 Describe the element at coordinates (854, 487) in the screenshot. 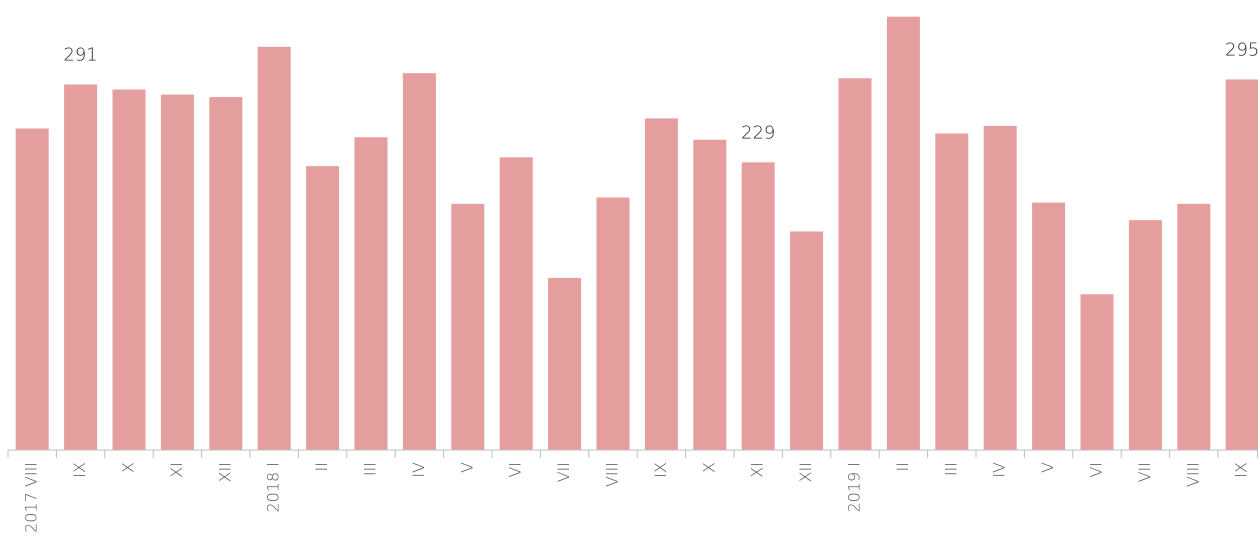

I see `x-tick-label: 2019 I` at that location.